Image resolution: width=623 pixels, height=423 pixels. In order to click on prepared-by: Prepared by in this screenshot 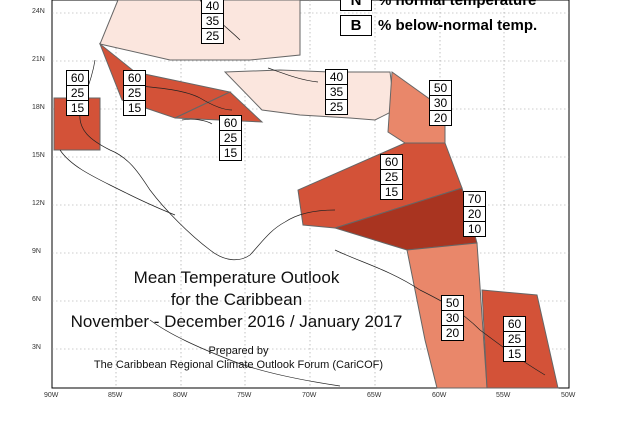, I will do `click(238, 351)`.